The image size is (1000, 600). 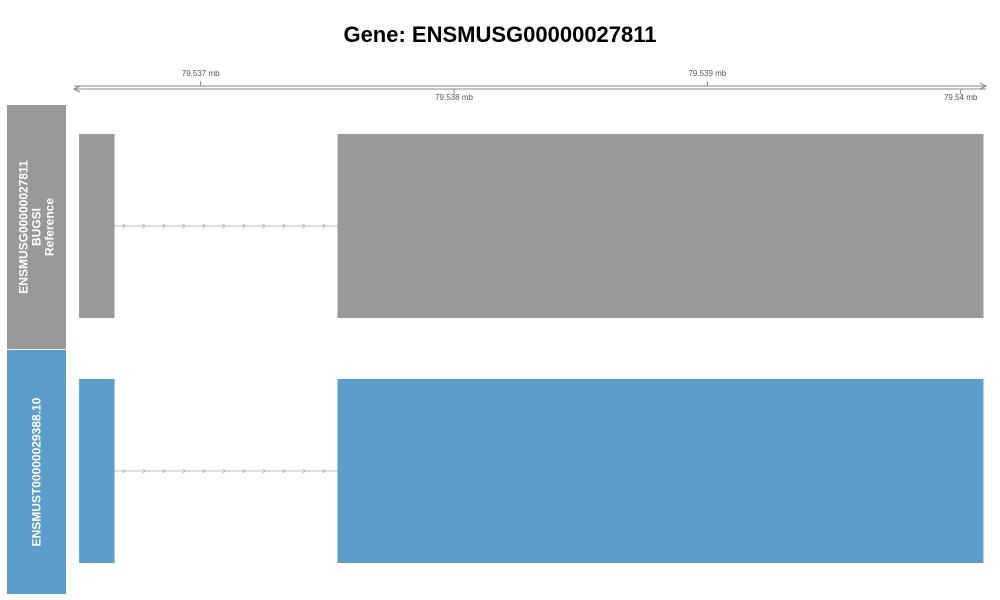 What do you see at coordinates (983, 86) in the screenshot?
I see `axis-arrow-right` at bounding box center [983, 86].